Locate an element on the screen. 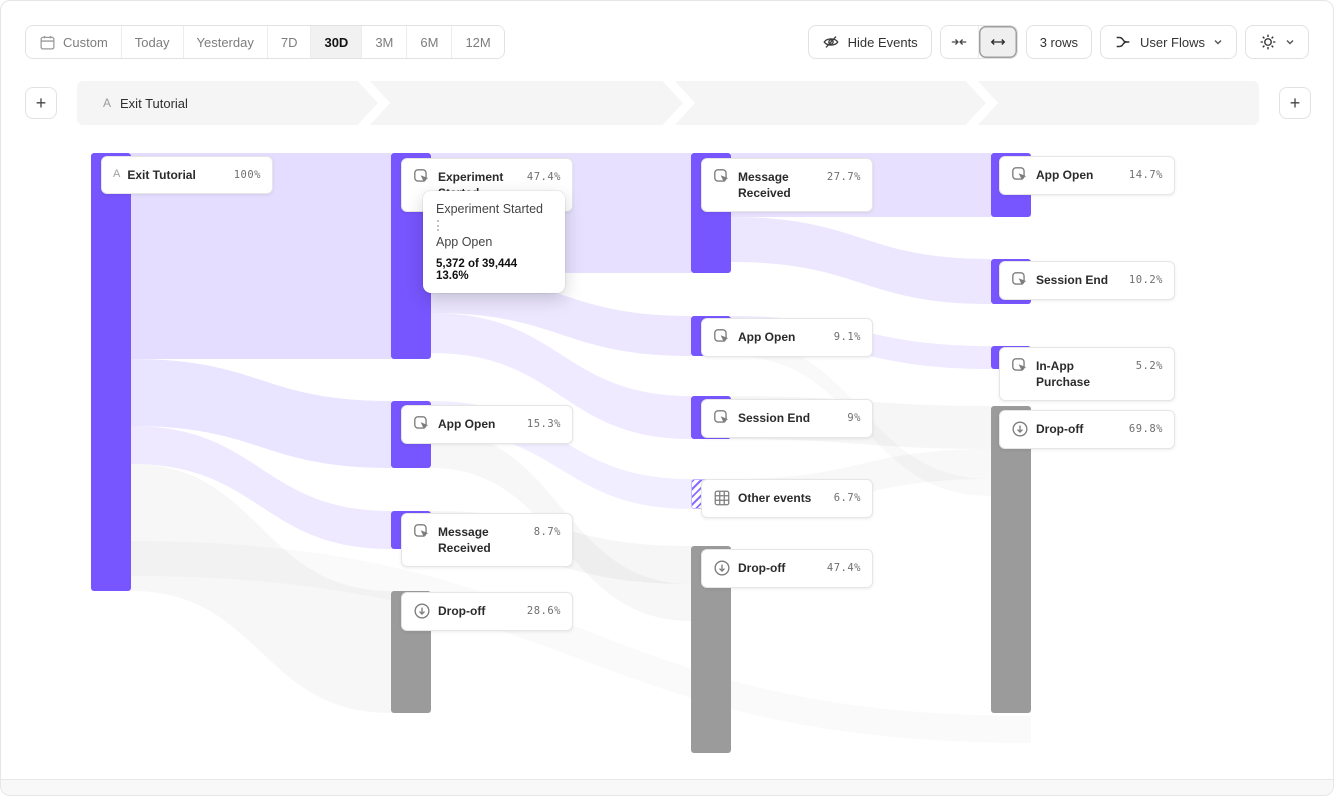 The width and height of the screenshot is (1334, 796). tooltip-from-event: Experiment Started is located at coordinates (489, 209).